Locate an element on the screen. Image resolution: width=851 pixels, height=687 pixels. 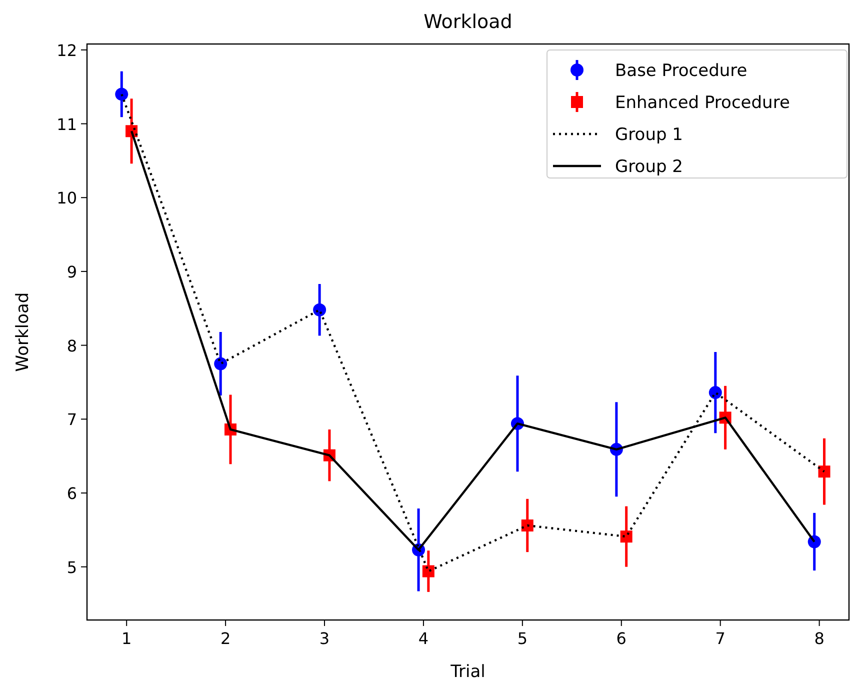
x-tick-label: 2 is located at coordinates (225, 638).